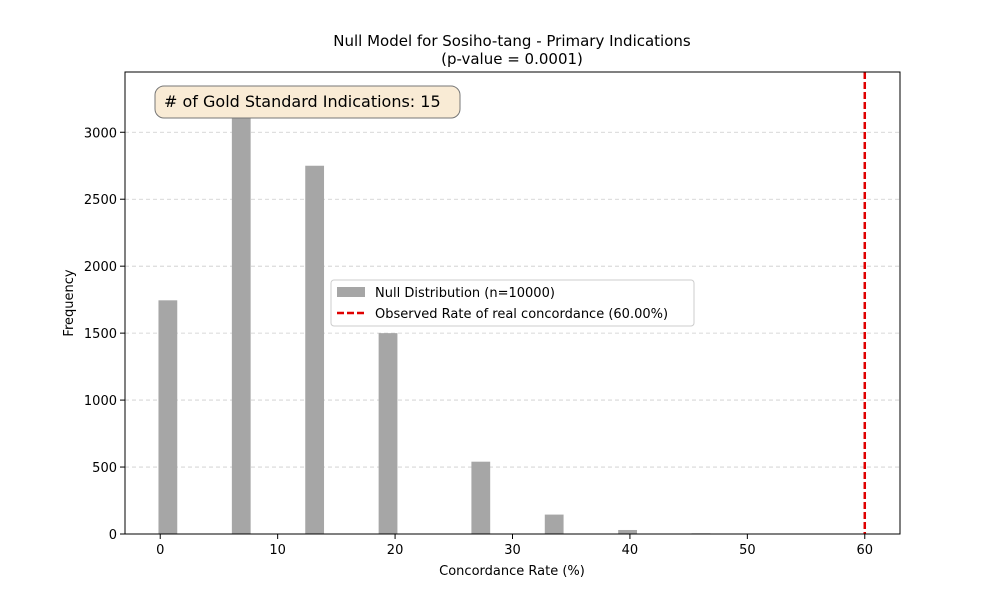 The width and height of the screenshot is (1000, 600). I want to click on legend-frame, so click(512, 303).